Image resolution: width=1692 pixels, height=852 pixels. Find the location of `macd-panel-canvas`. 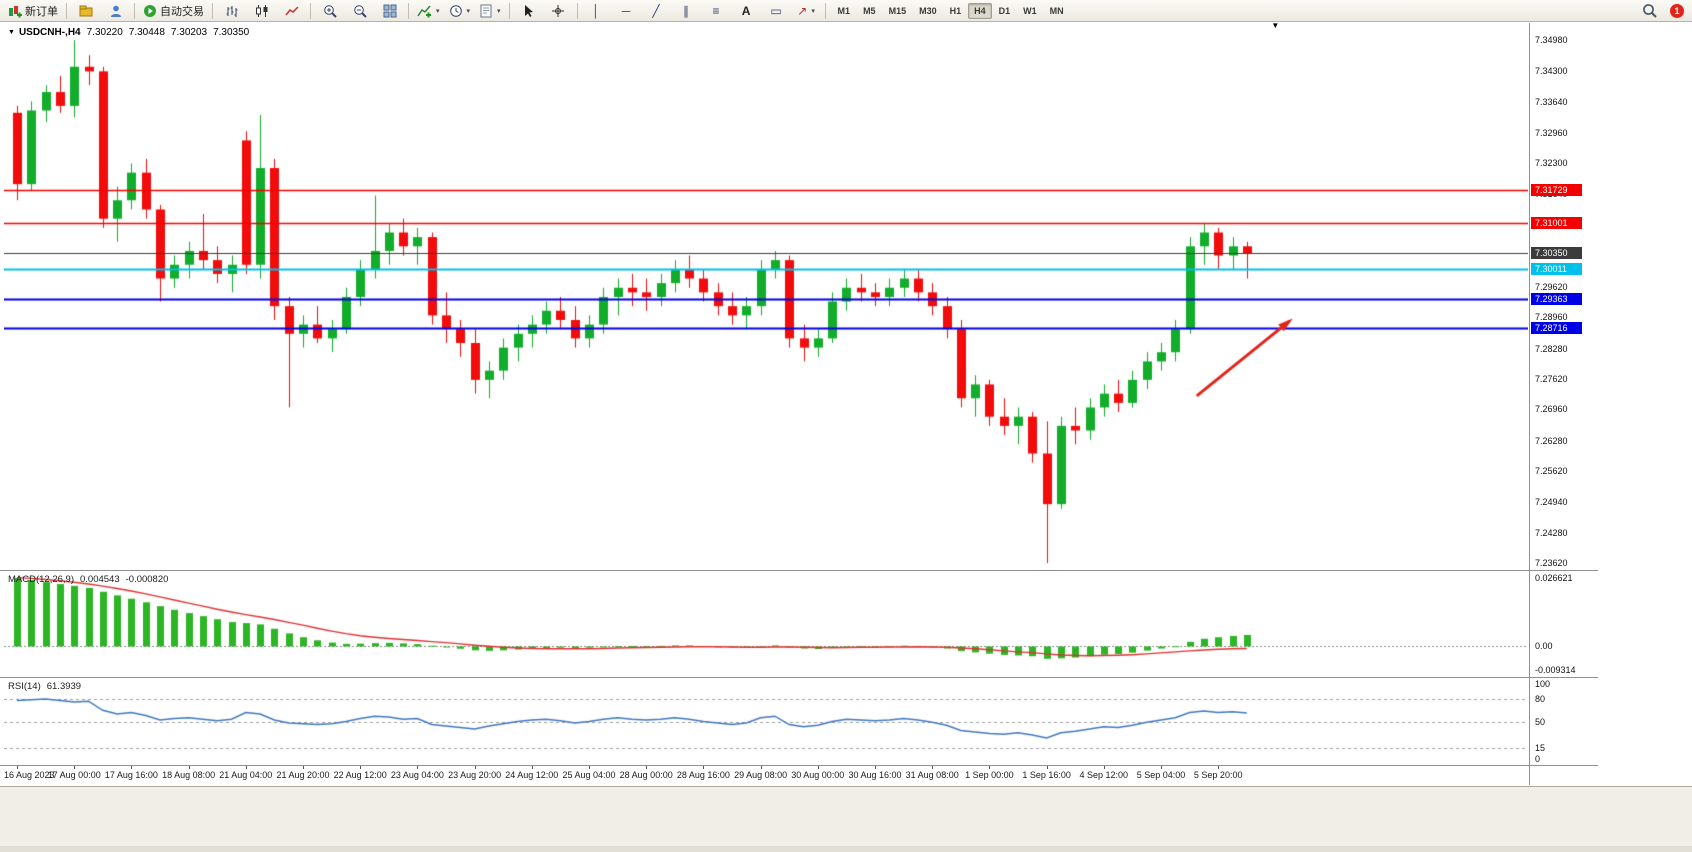

macd-panel-canvas is located at coordinates (766, 624).